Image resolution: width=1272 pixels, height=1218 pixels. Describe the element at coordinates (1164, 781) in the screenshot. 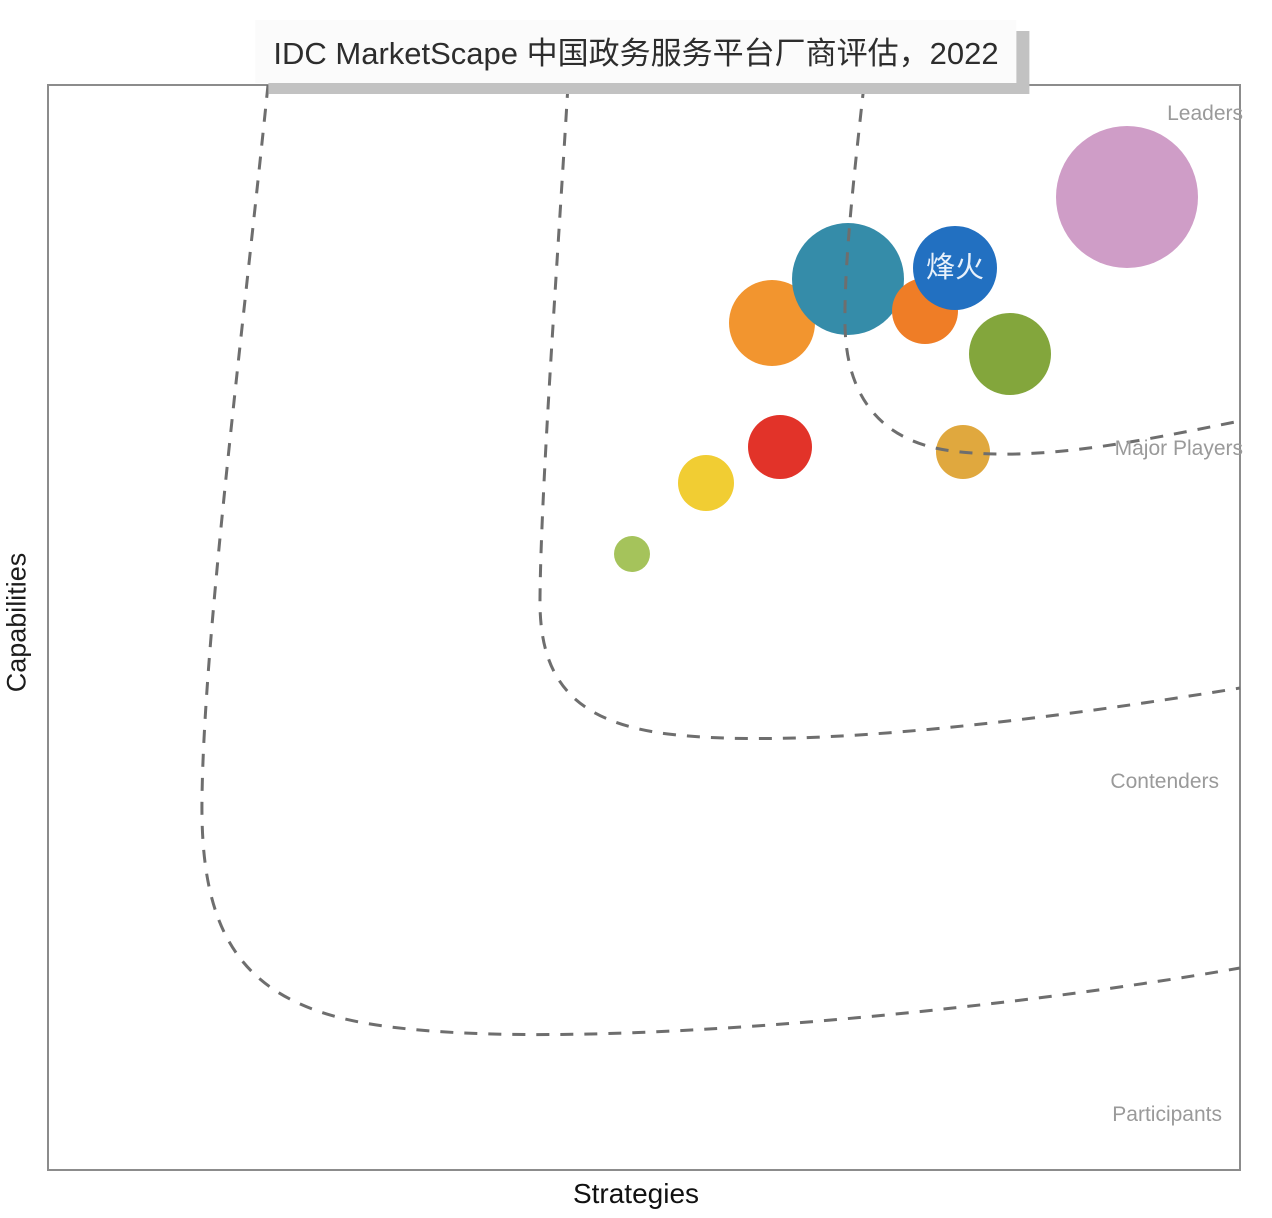

I see `region-label-contenders: Contenders` at that location.